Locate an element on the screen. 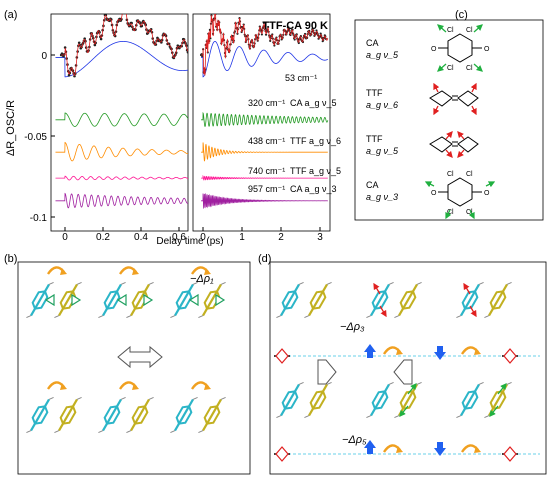 This screenshot has height=478, width=550. component-2-assign: TTF a_g ν_6 is located at coordinates (315, 141).